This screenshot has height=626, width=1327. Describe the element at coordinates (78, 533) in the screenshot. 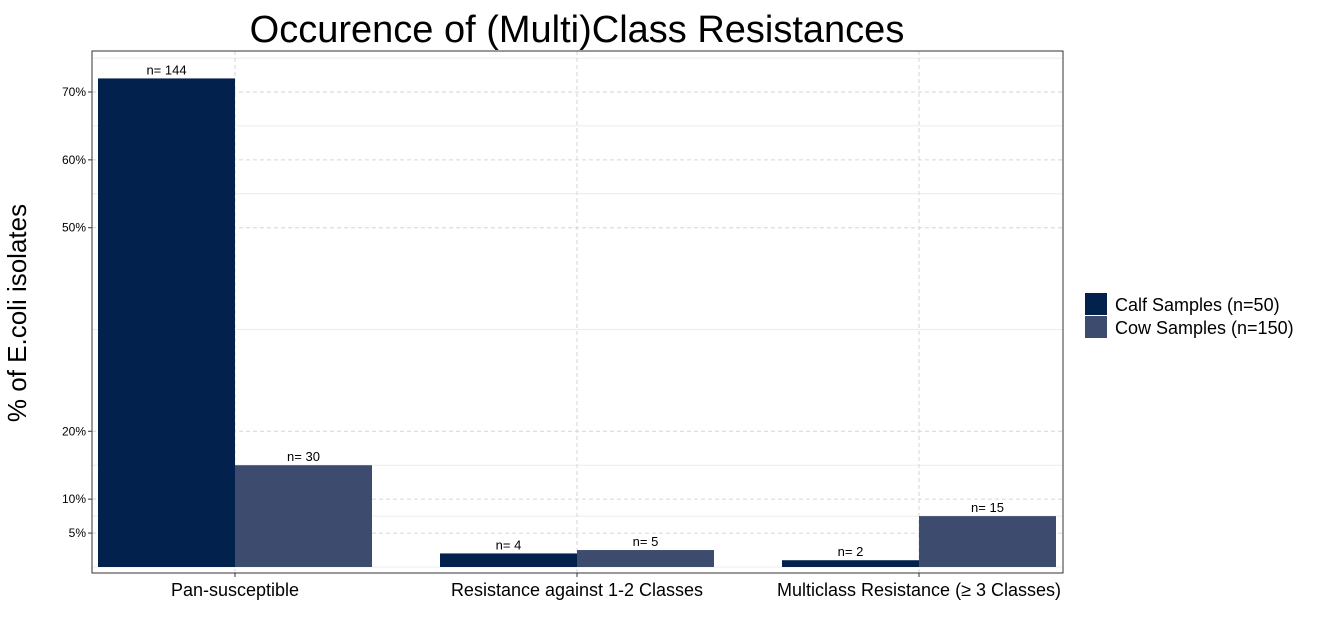

I see `y-tick-label: 5%` at that location.